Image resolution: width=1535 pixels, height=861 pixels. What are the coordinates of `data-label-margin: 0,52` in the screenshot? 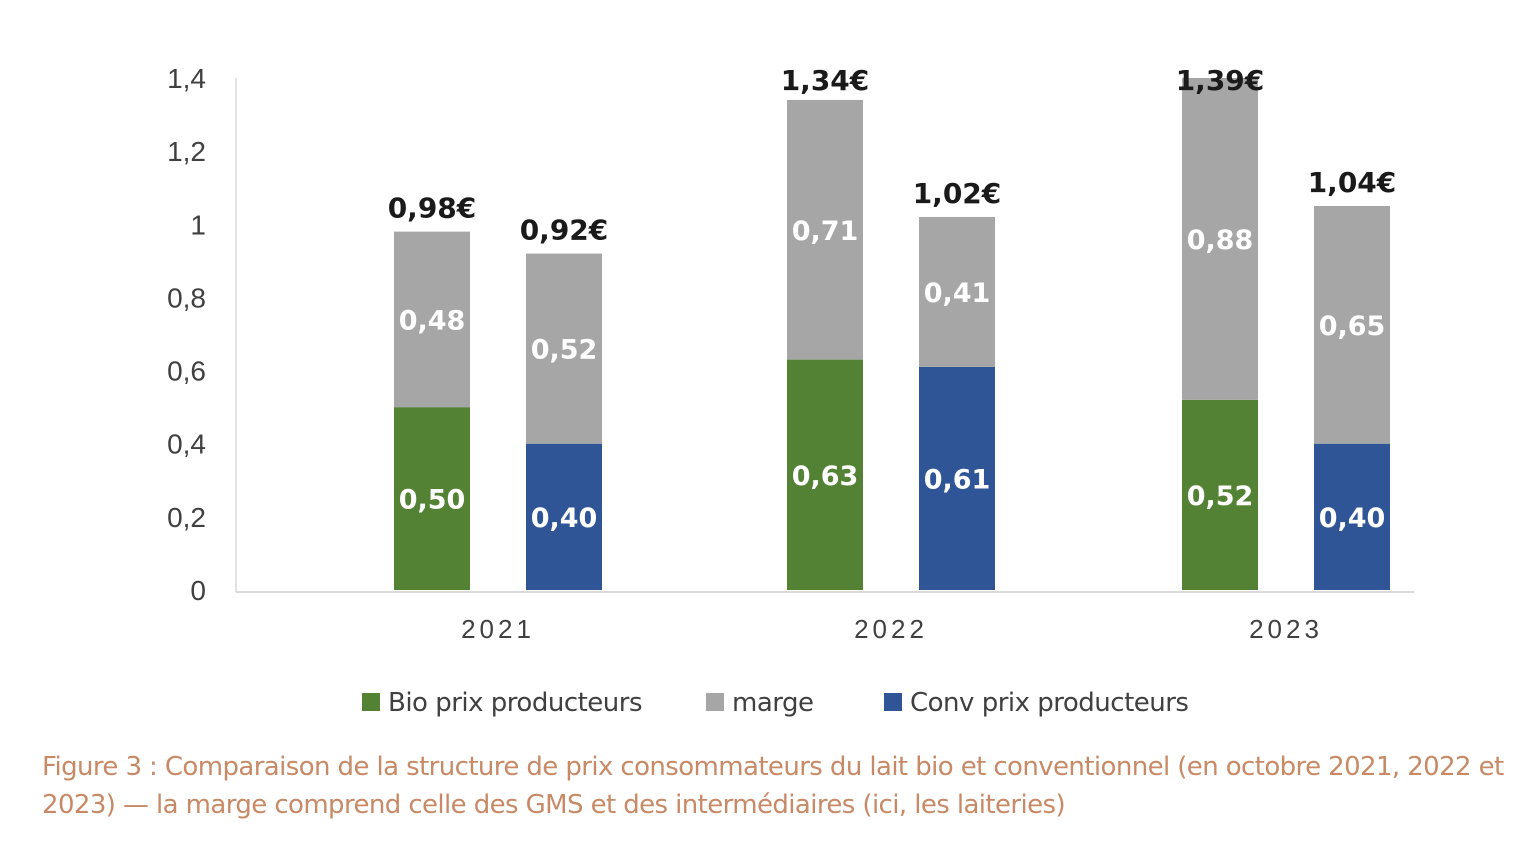 It's located at (564, 350).